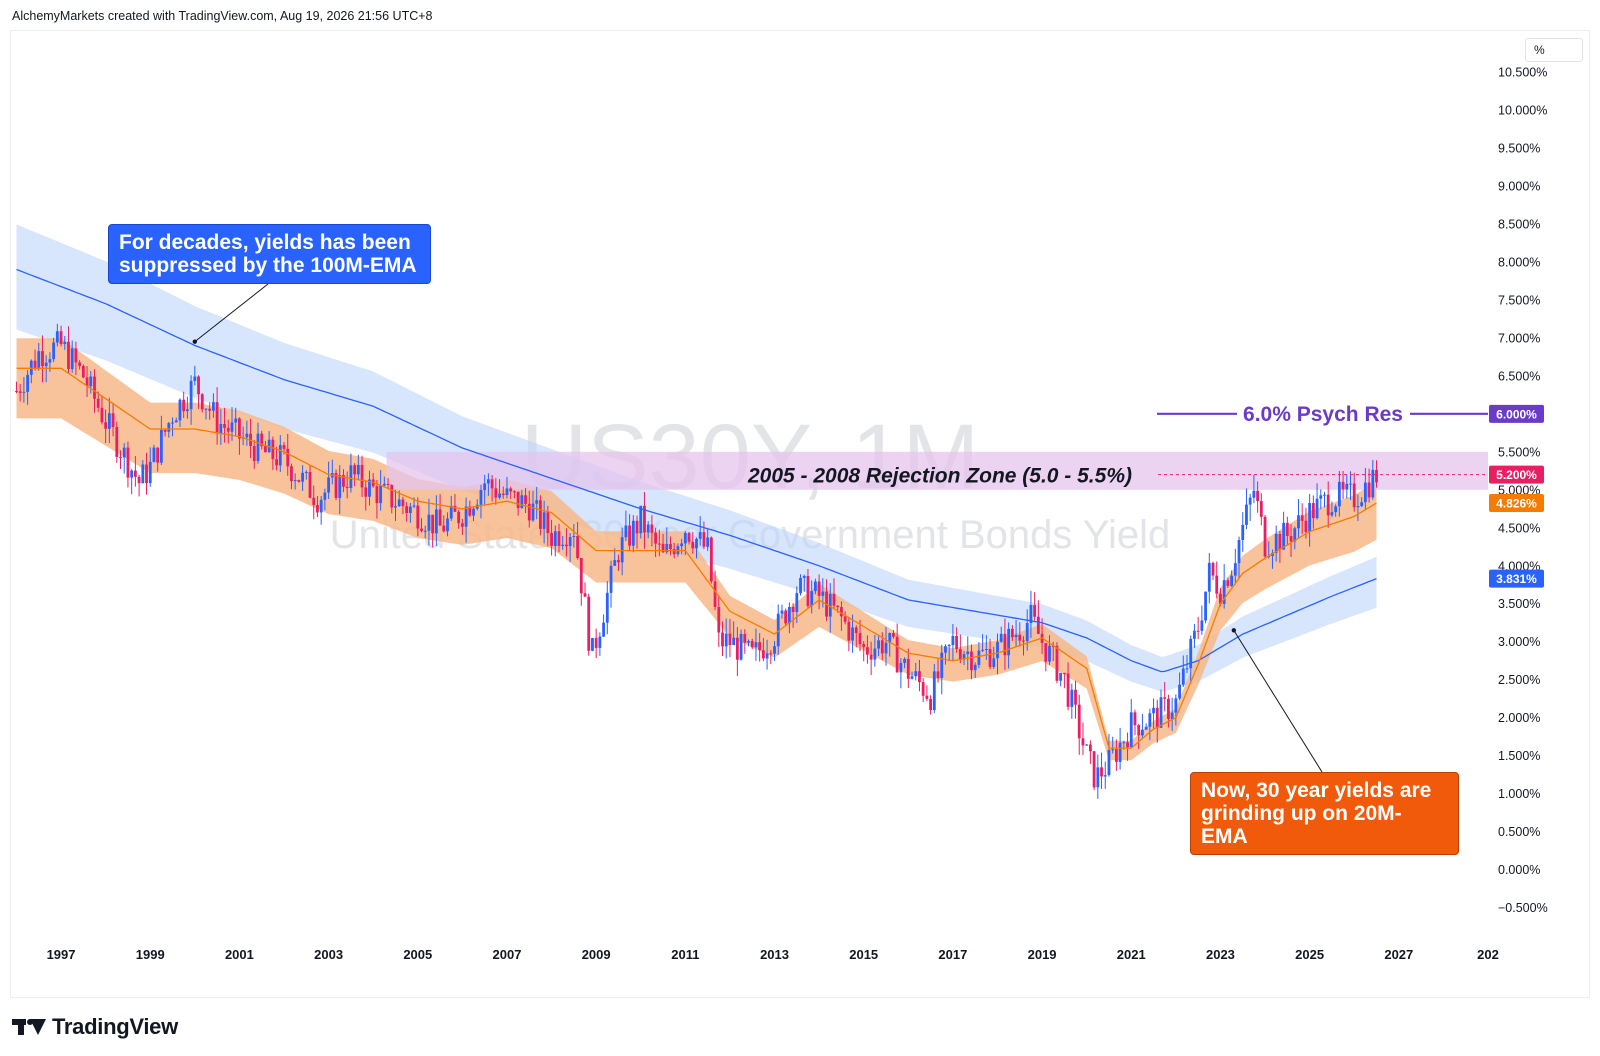 This screenshot has height=1056, width=1600. I want to click on ema20-price-badge-label: 4.826%, so click(1516, 504).